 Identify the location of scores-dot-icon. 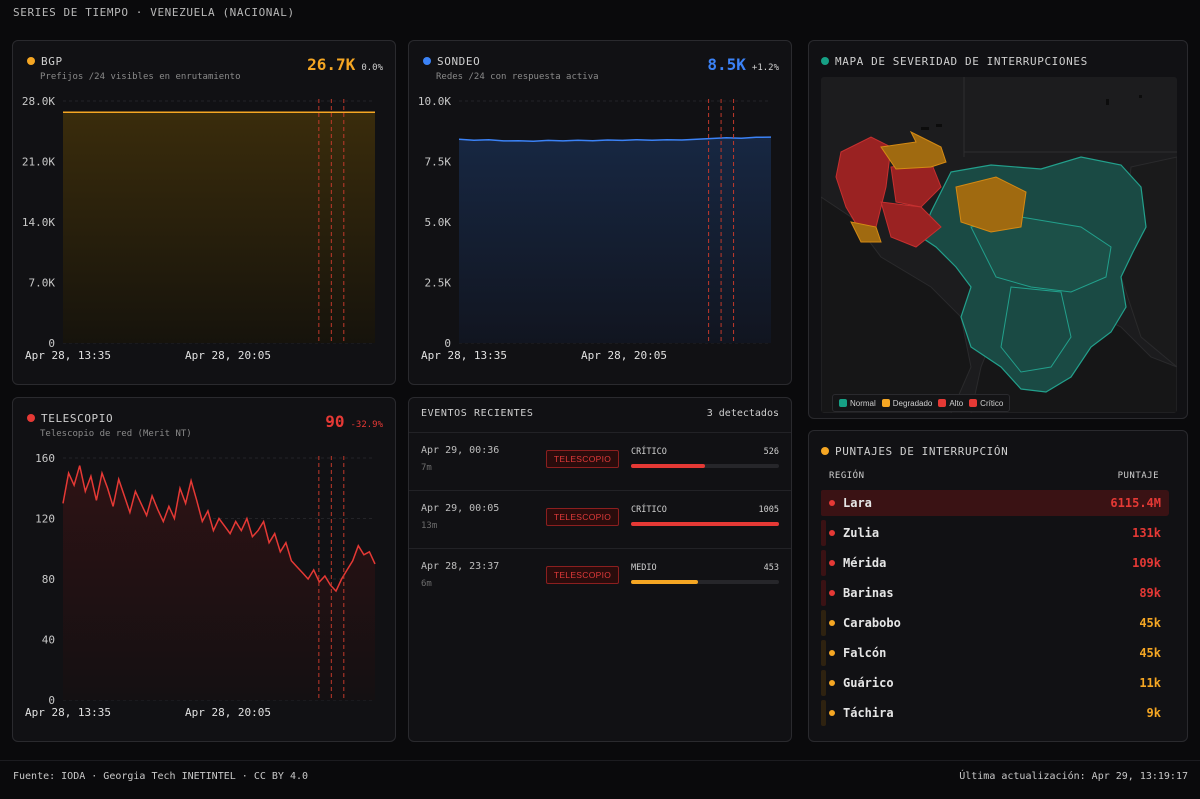
(825, 451).